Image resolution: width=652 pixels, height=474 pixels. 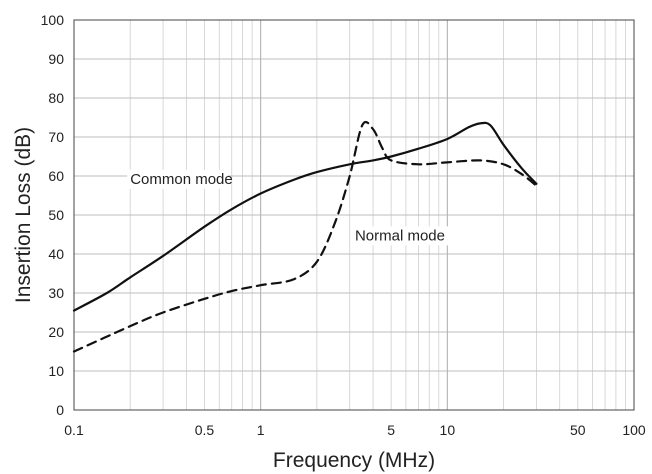 I want to click on y-tick-label: 20, so click(x=56, y=332).